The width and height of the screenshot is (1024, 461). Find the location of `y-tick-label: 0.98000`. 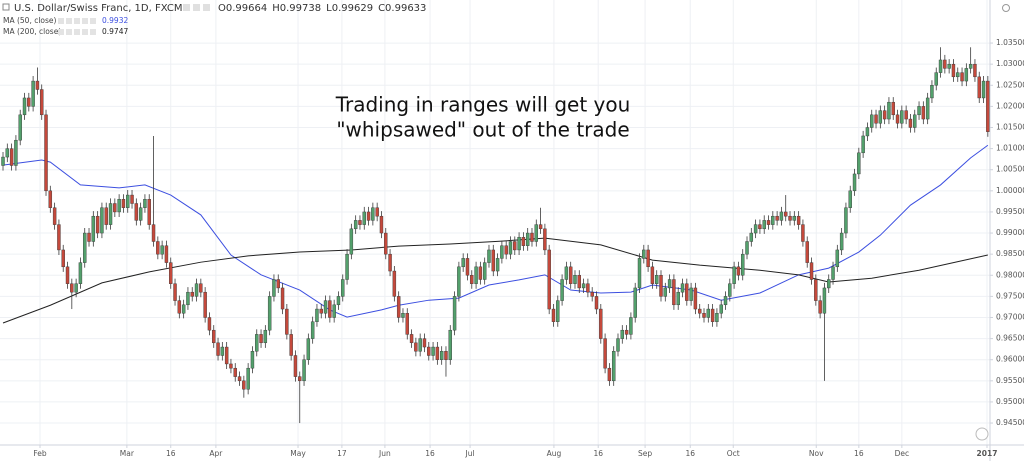

y-tick-label: 0.98000 is located at coordinates (1010, 274).